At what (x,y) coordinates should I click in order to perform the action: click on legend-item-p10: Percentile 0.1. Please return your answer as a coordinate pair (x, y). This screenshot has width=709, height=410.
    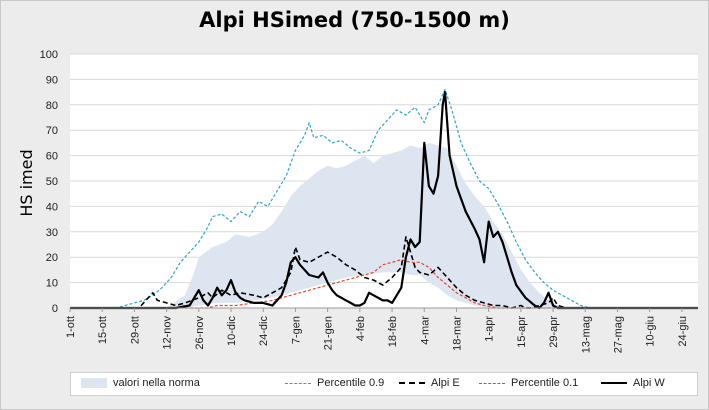
    Looking at the image, I should click on (528, 383).